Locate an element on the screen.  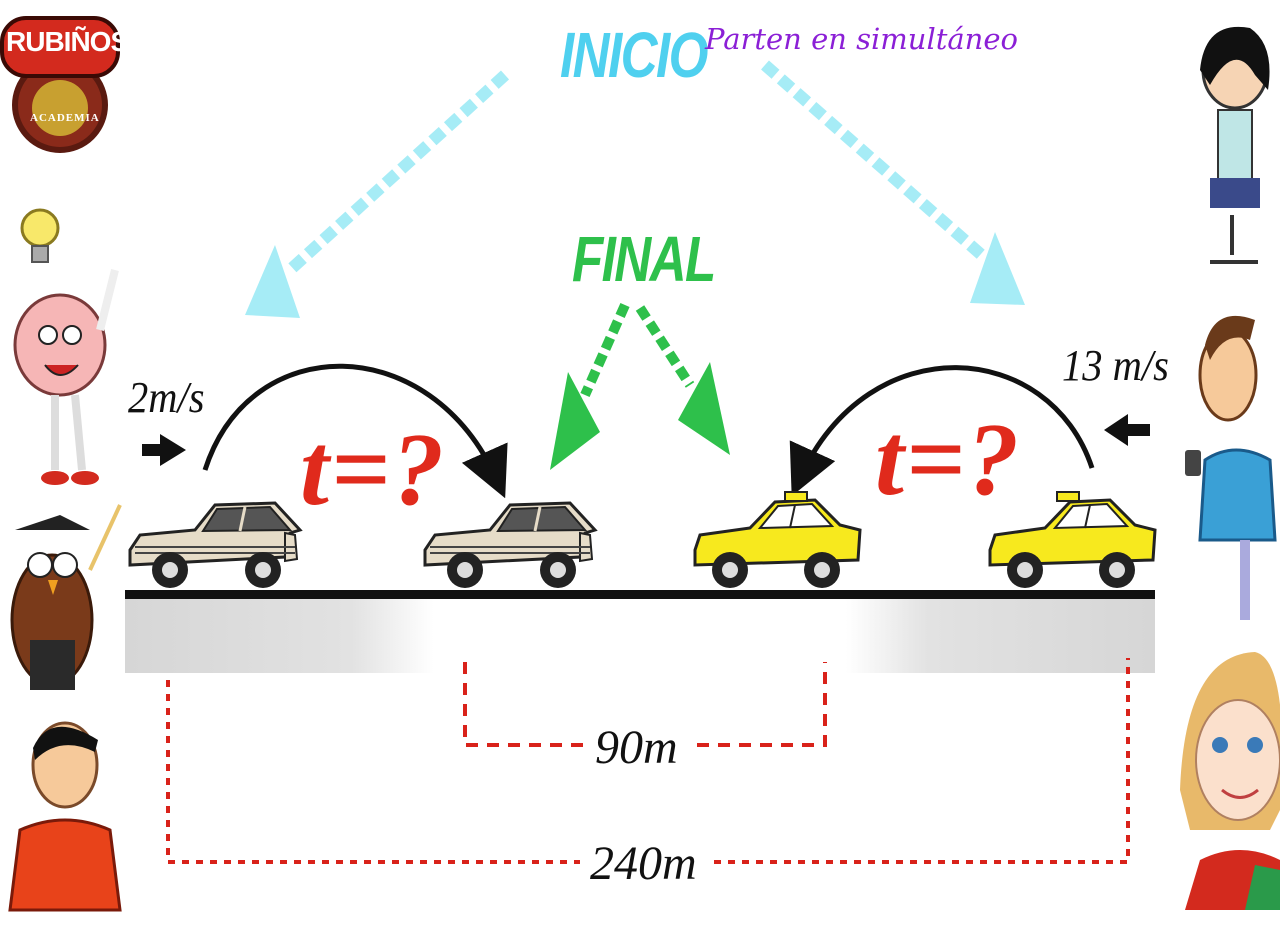
start-note: Parten en simultáneo is located at coordinates (861, 39).